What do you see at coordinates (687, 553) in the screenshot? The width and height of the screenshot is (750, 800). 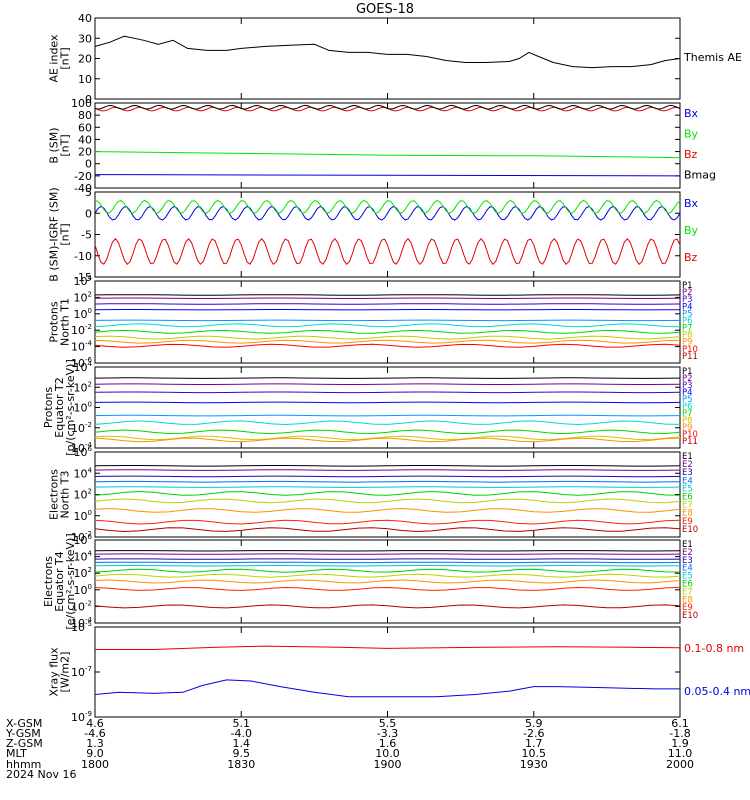 I see `channel-label: E2` at bounding box center [687, 553].